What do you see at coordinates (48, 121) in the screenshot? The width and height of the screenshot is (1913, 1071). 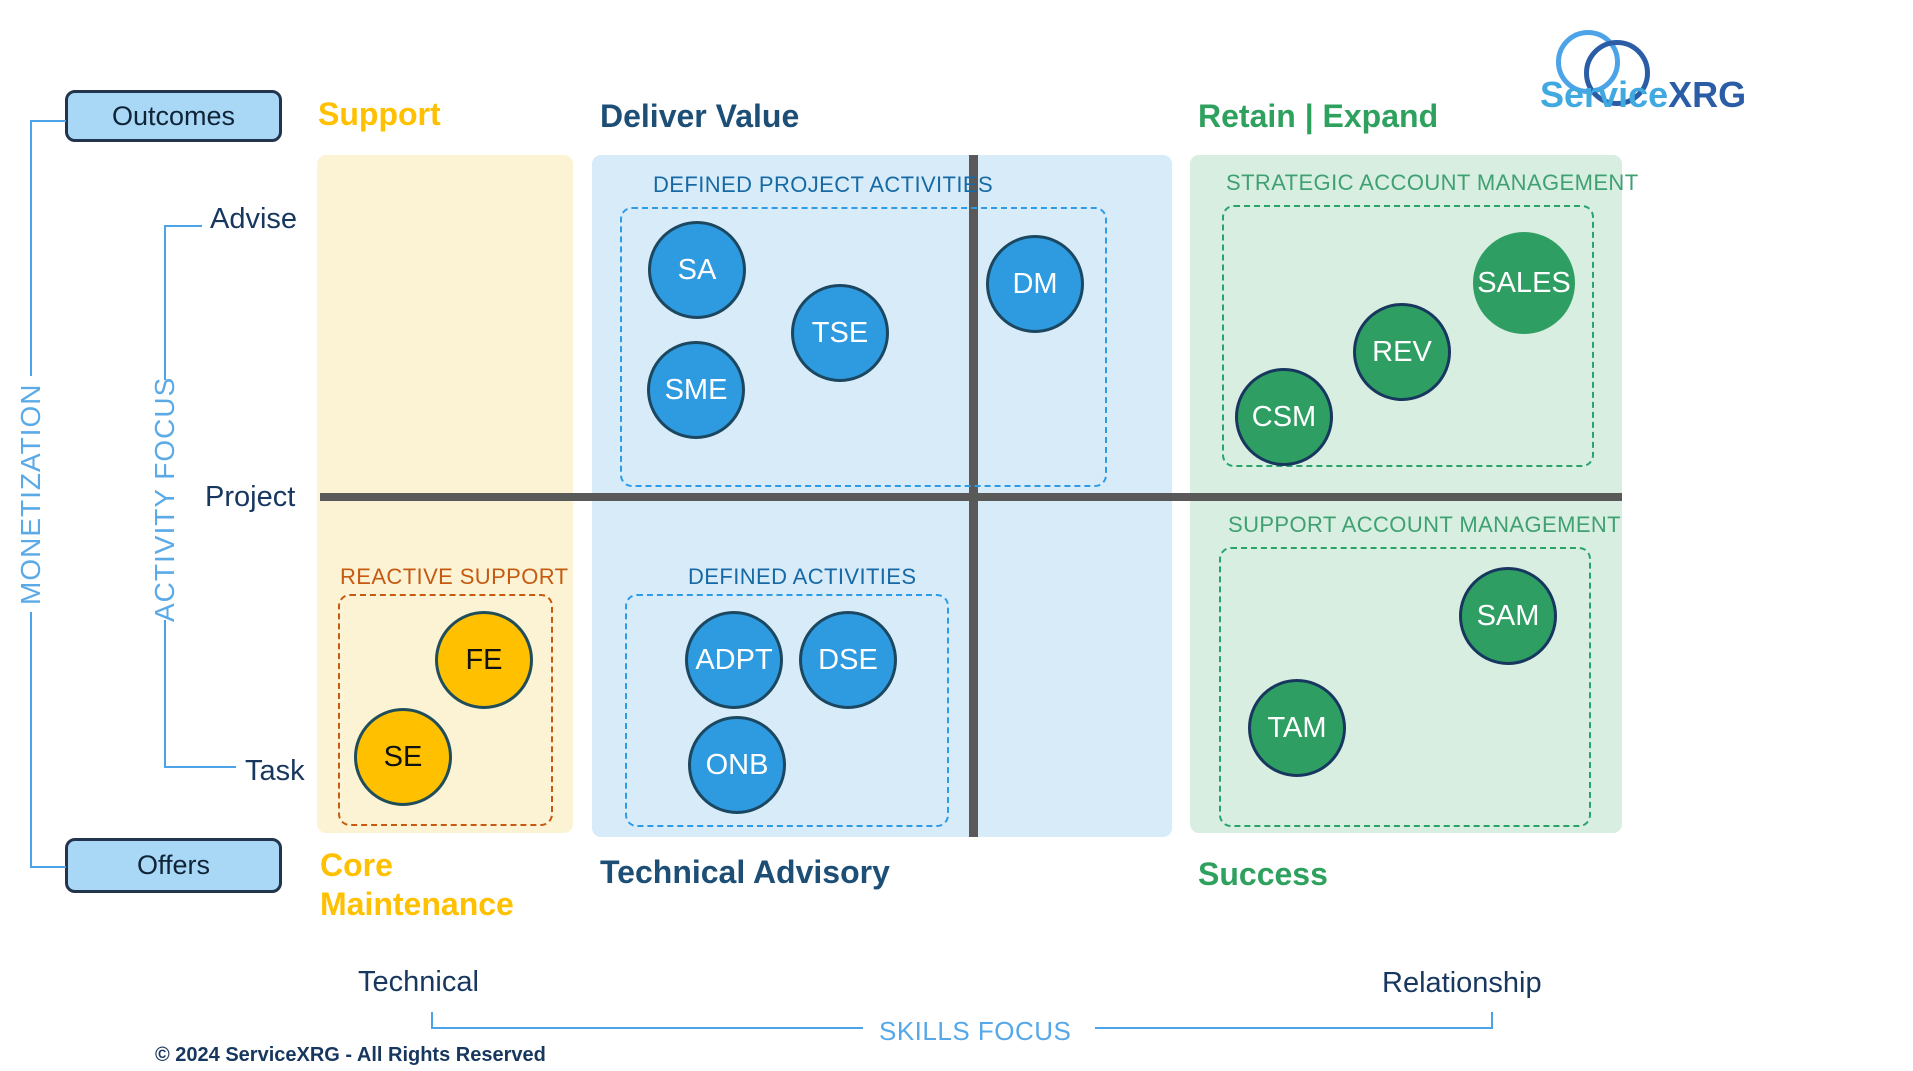 I see `monetization-bracket-top-tick` at bounding box center [48, 121].